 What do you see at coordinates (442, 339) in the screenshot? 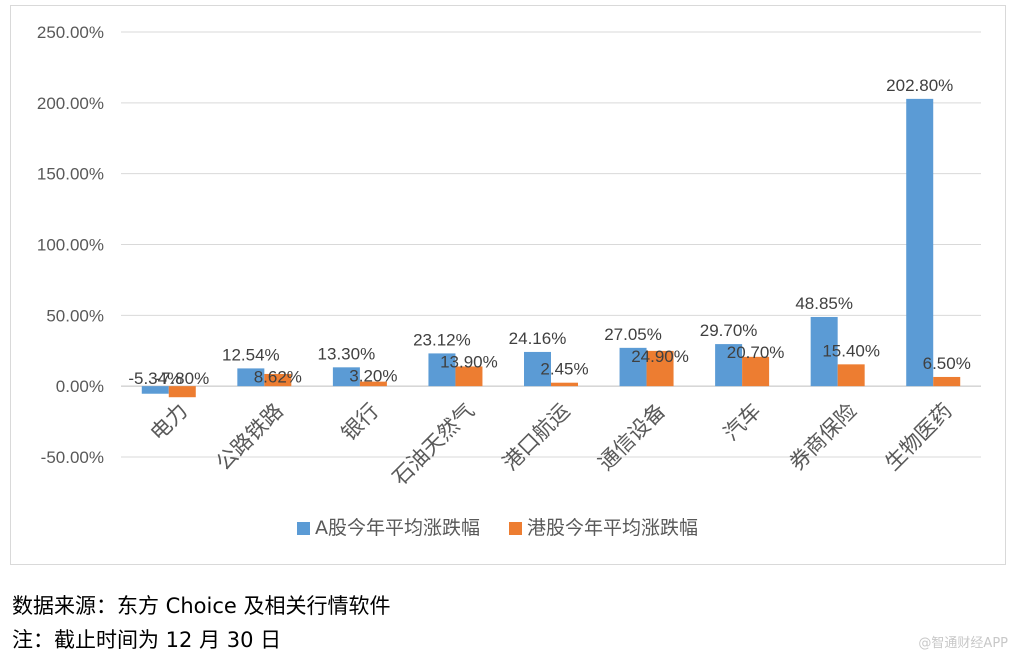
I see `data-label: 23.12%` at bounding box center [442, 339].